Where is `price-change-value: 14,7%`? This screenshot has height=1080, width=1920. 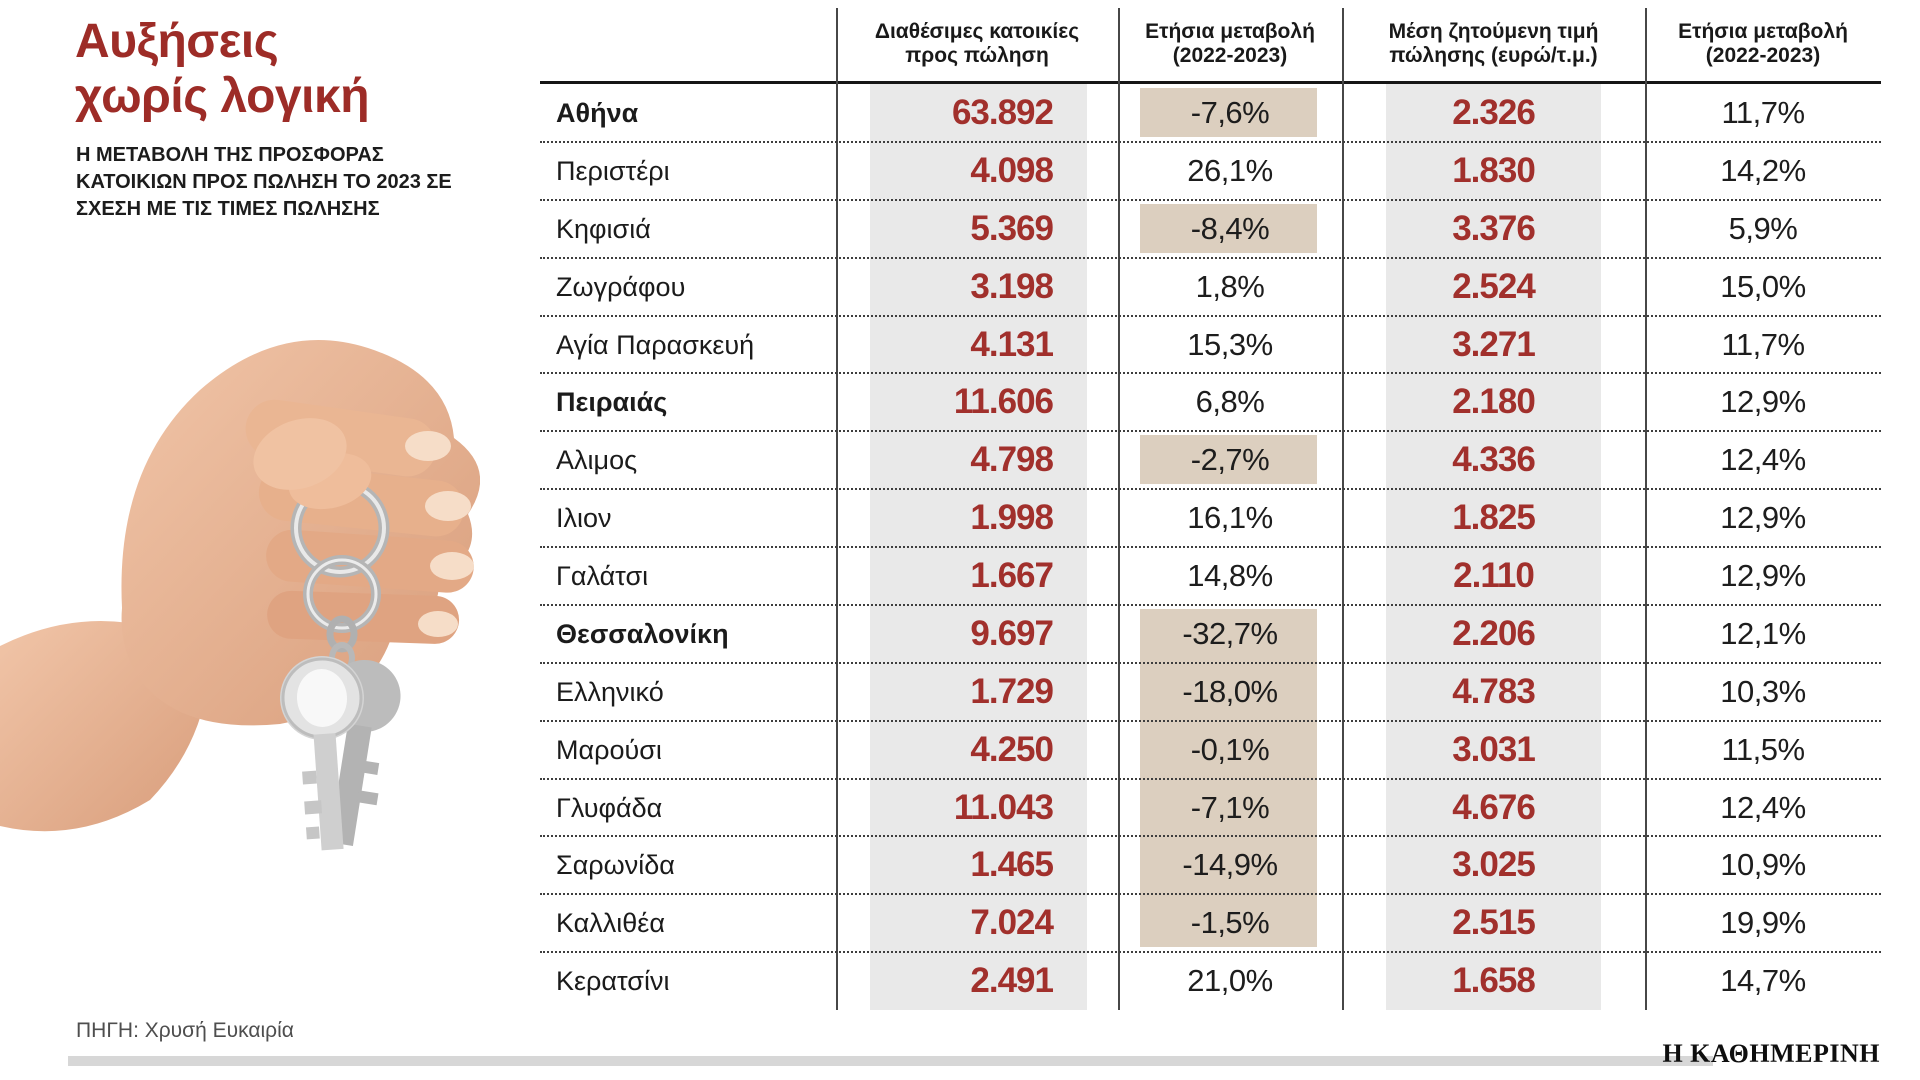
price-change-value: 14,7% is located at coordinates (1763, 981).